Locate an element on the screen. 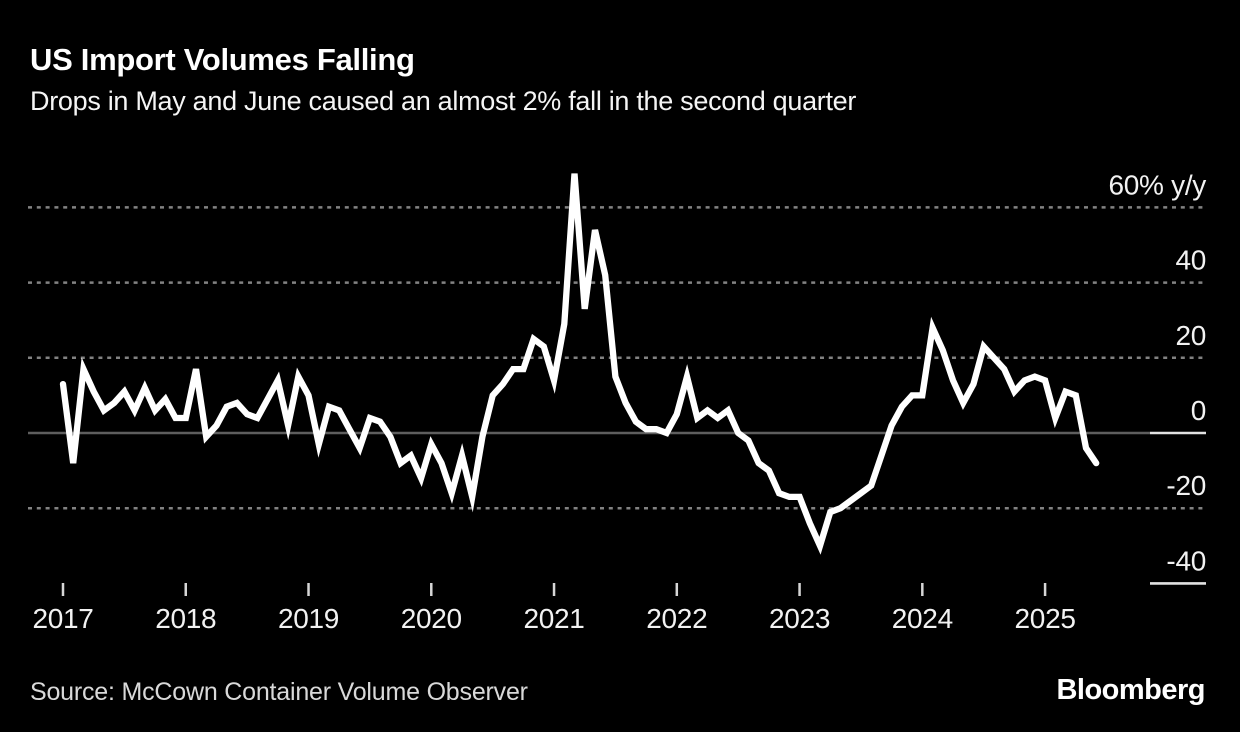 This screenshot has height=732, width=1240. source-note: Source: McCown Container Volume Observer is located at coordinates (279, 692).